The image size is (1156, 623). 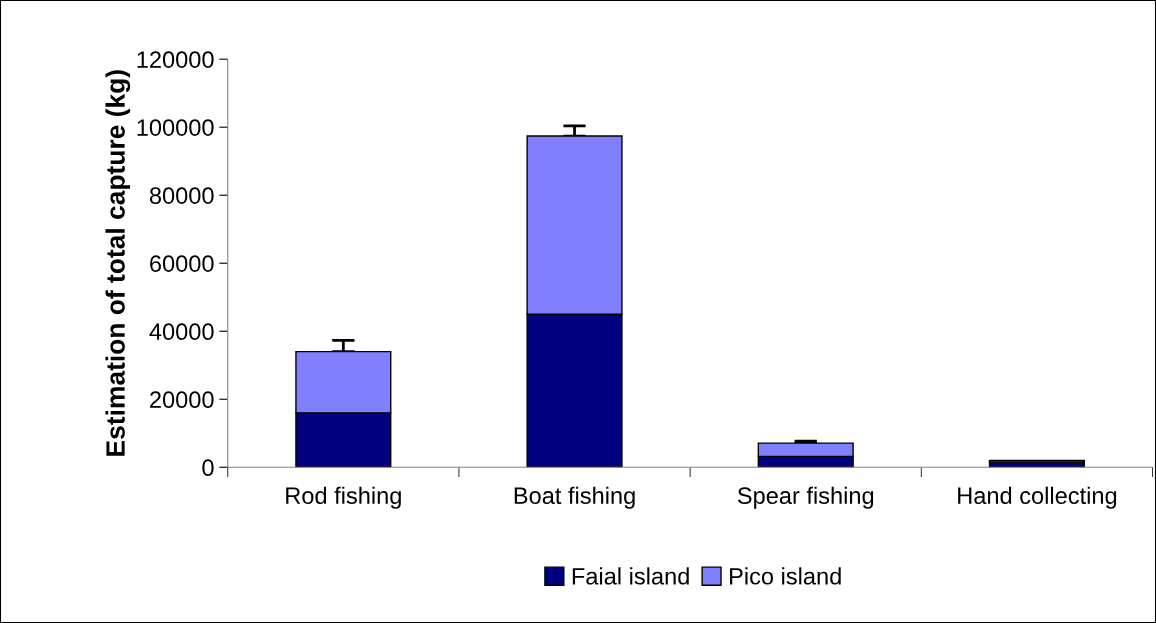 I want to click on legend-label: Faial island, so click(x=630, y=576).